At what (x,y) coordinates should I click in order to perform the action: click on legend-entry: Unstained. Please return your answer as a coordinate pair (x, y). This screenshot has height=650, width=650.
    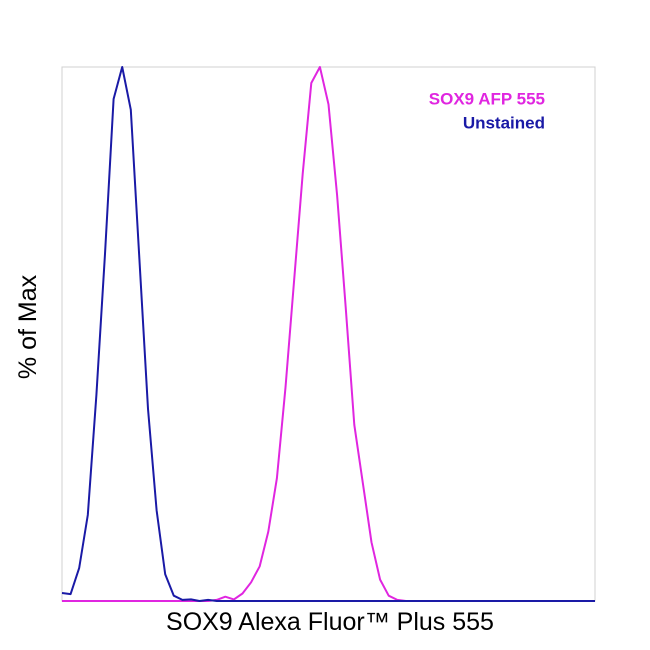
    Looking at the image, I should click on (504, 122).